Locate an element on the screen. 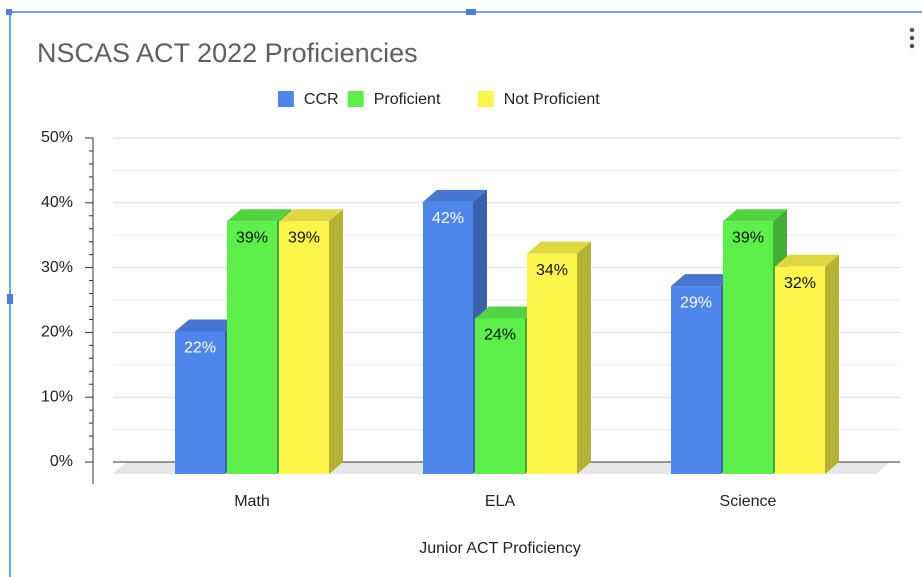  data-label: 34% is located at coordinates (552, 270).